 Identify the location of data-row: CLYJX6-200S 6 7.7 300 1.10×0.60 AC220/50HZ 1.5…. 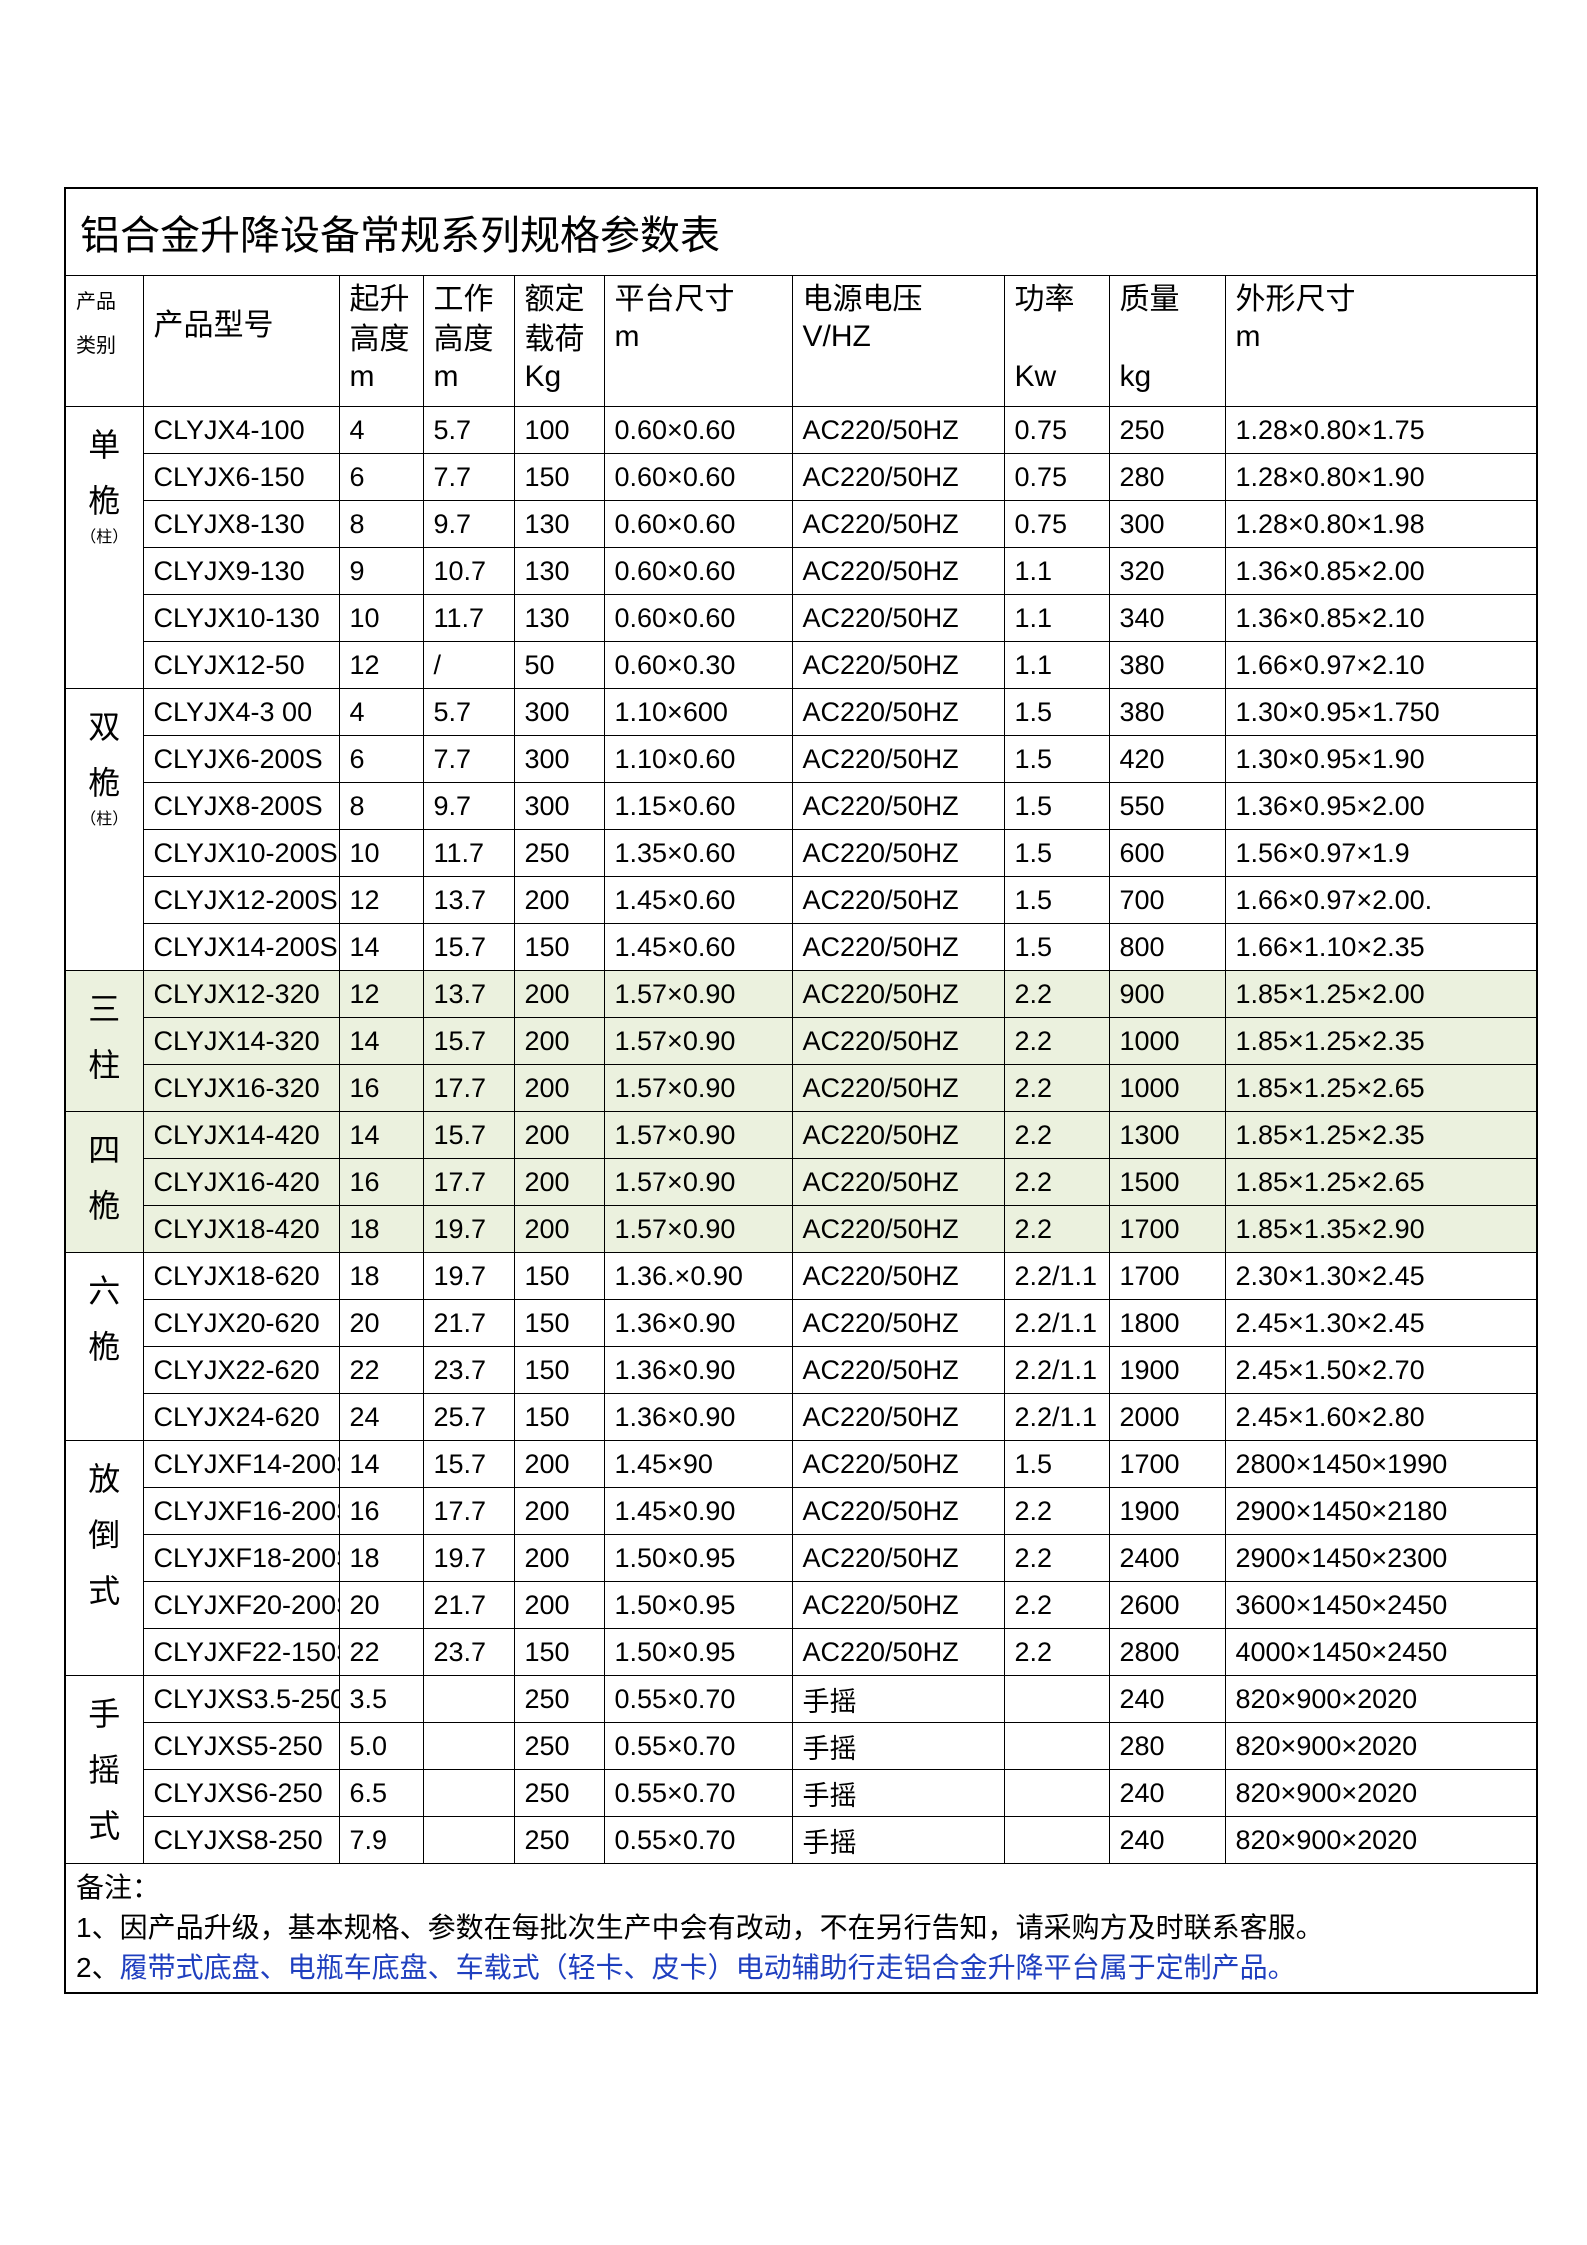
(801, 759).